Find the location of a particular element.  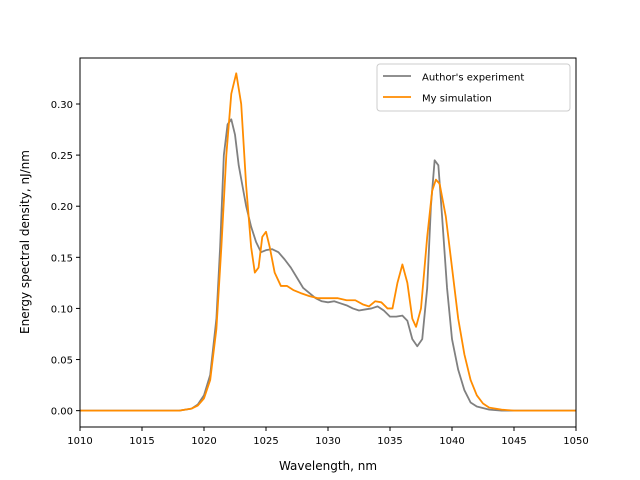

x-axis-label: Wavelength, nm is located at coordinates (328, 466).